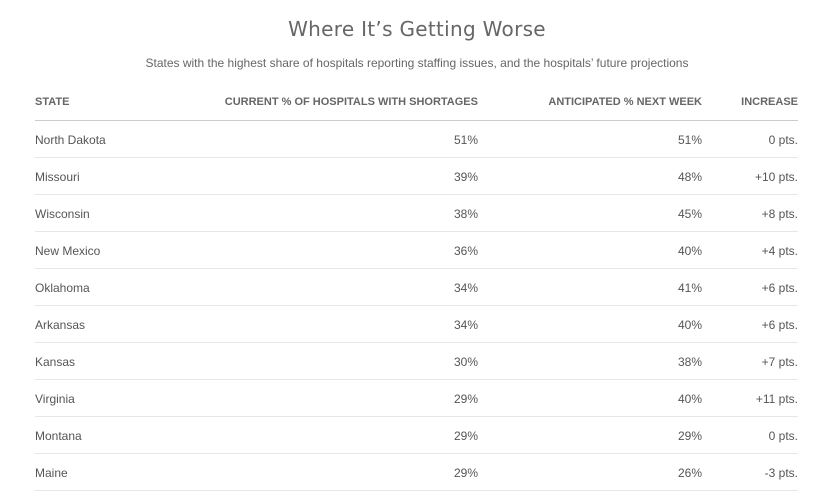 The image size is (819, 503). Describe the element at coordinates (416, 213) in the screenshot. I see `table-row: Wisconsin 38% 45% +8 pts.` at that location.